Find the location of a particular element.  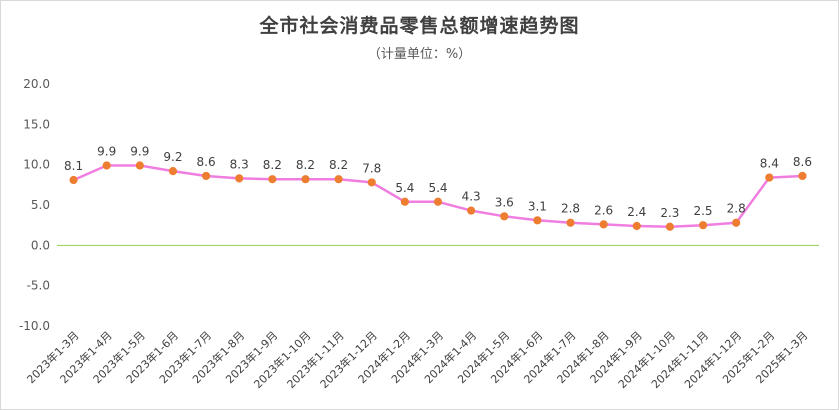

y-tick-label: -10.0 is located at coordinates (34, 326).